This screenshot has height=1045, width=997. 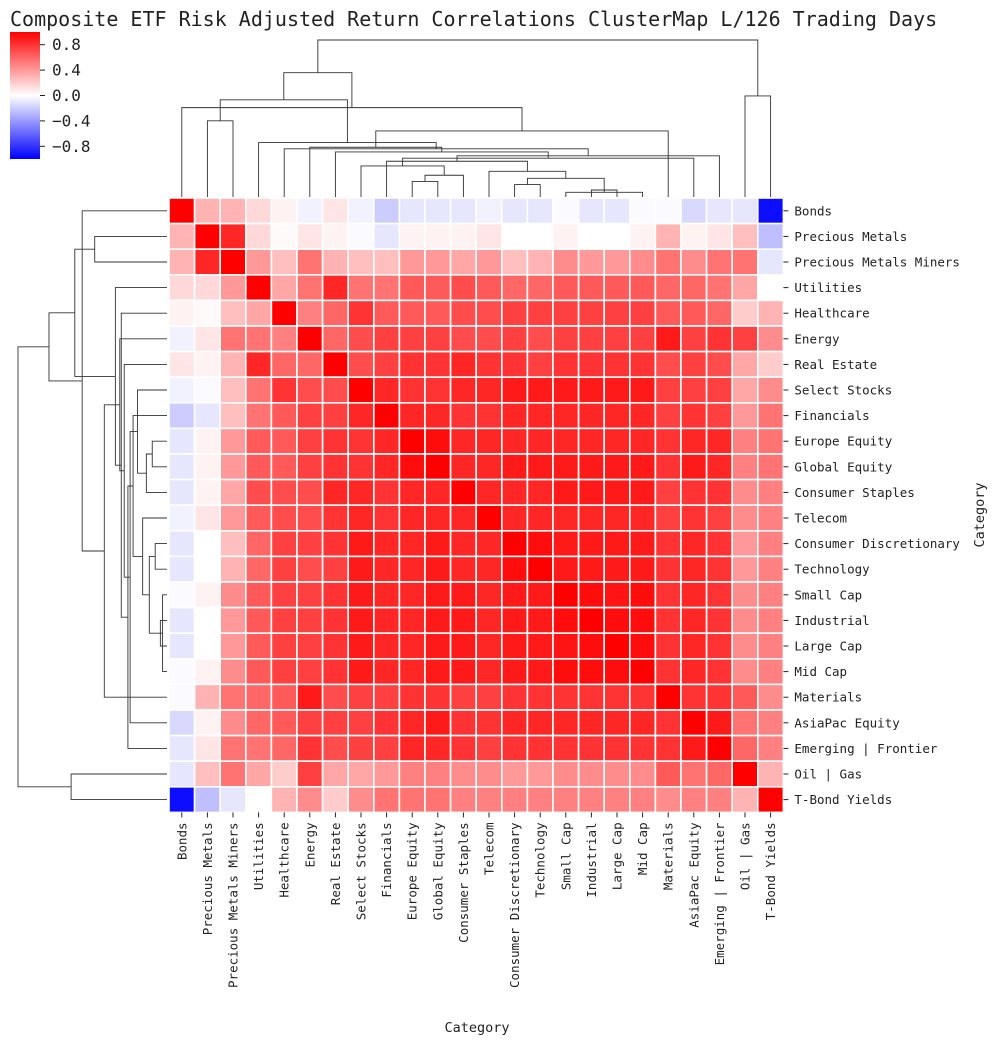 What do you see at coordinates (207, 878) in the screenshot?
I see `column-tick-label: Precious Metals` at bounding box center [207, 878].